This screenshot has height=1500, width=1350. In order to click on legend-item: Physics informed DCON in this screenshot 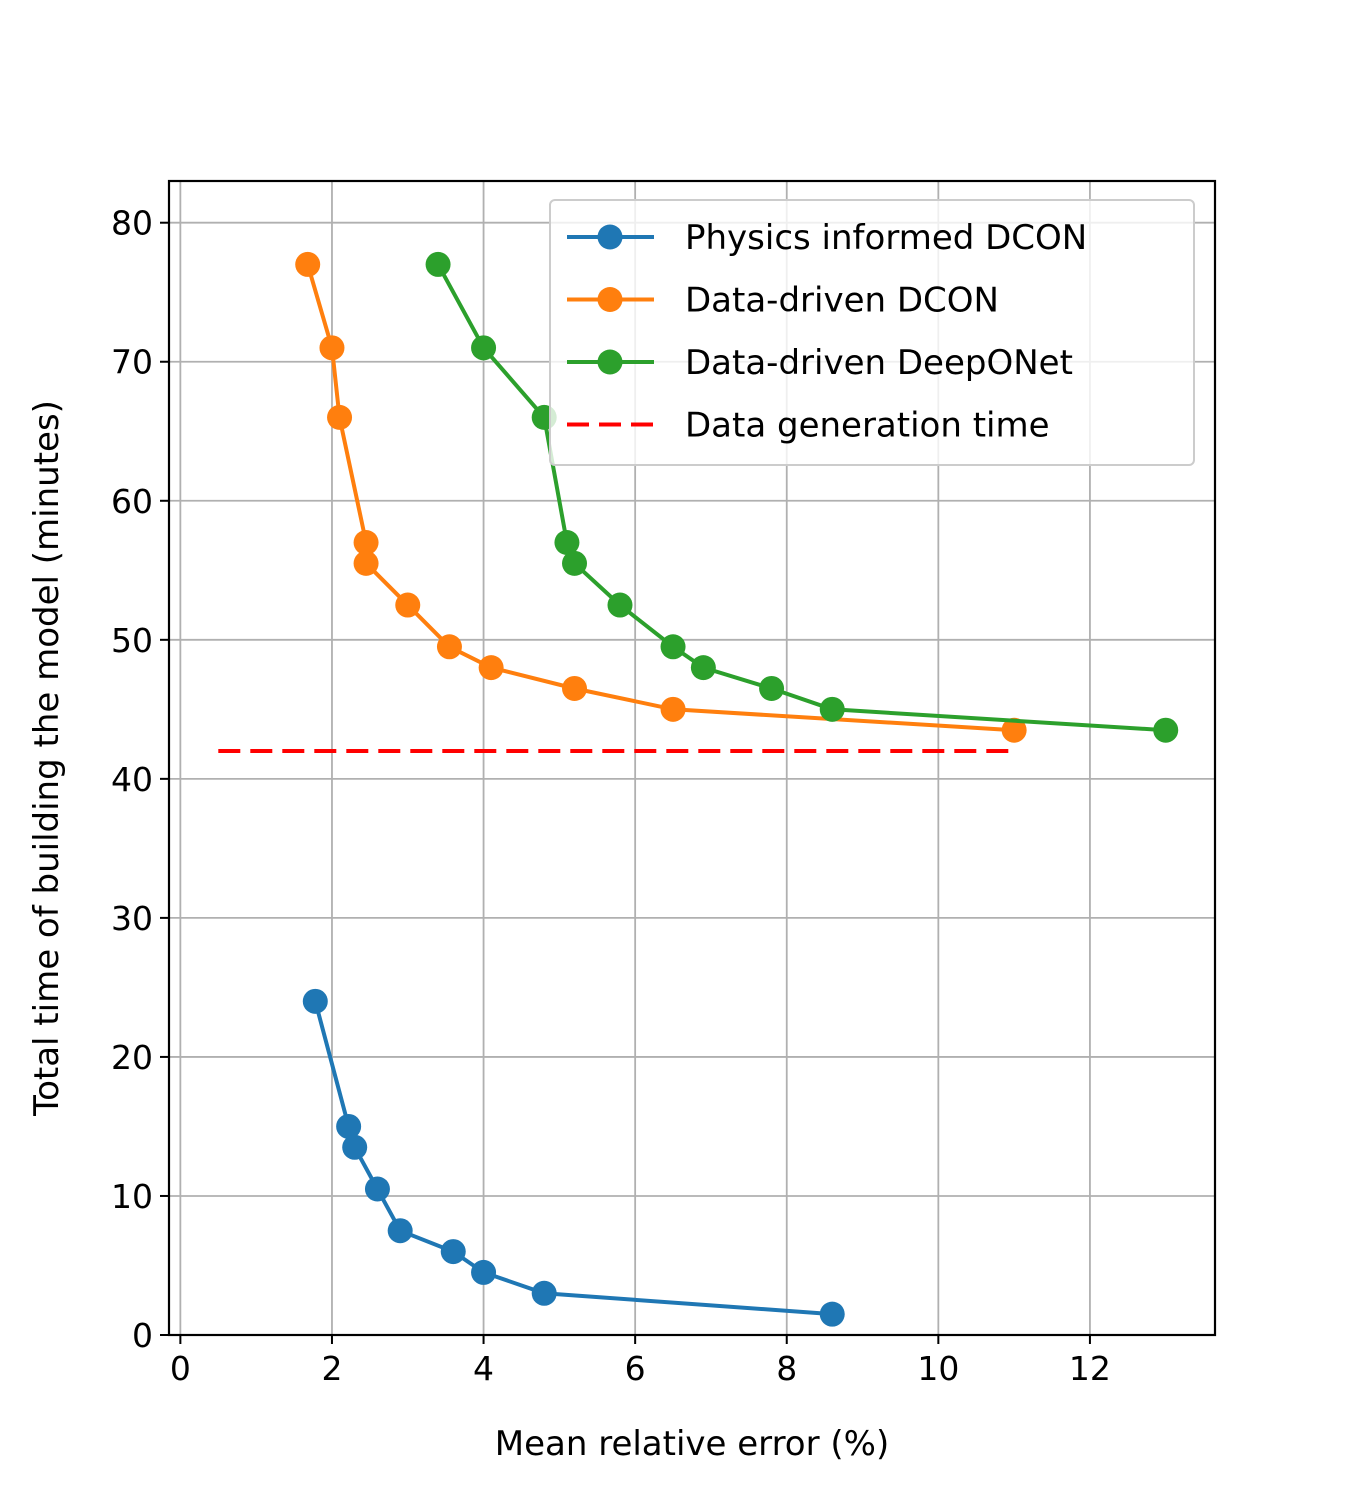, I will do `click(827, 238)`.